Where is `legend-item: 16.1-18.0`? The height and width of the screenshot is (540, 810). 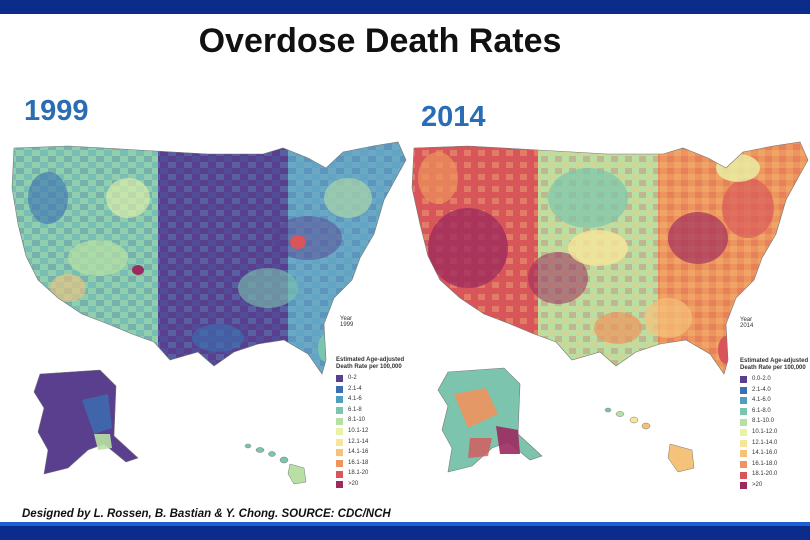
legend-item: 16.1-18.0 is located at coordinates (775, 464).